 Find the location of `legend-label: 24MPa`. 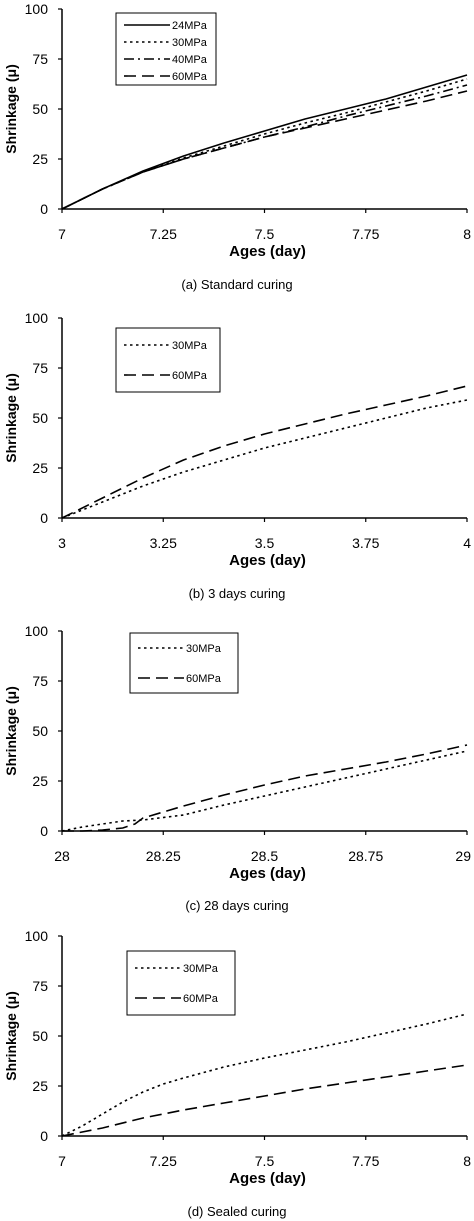

legend-label: 24MPa is located at coordinates (190, 26).